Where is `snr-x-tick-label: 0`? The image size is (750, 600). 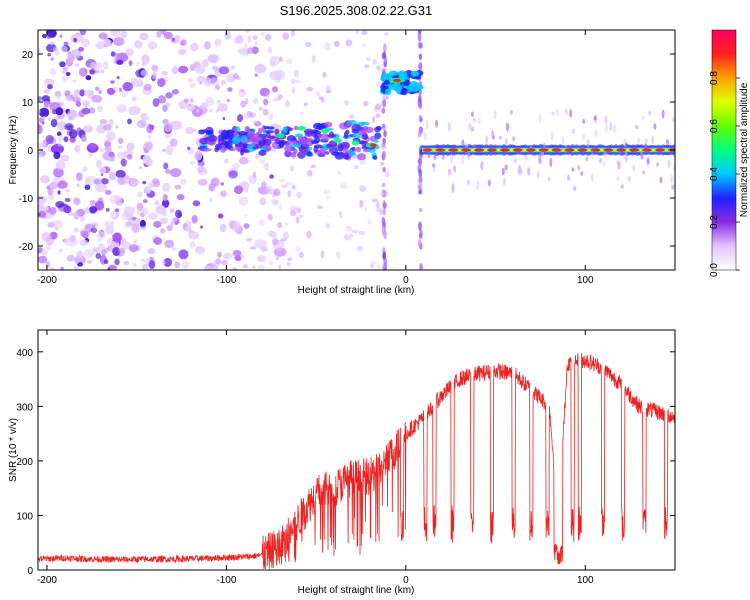
snr-x-tick-label: 0 is located at coordinates (406, 580).